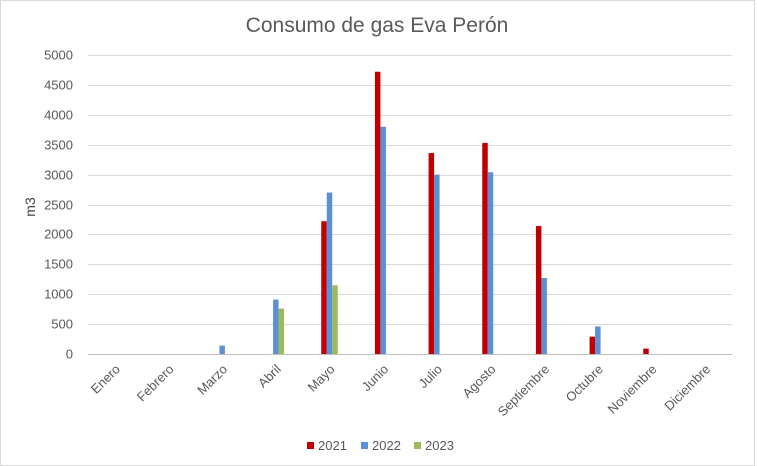 This screenshot has width=757, height=466. I want to click on y-axis-label: m3, so click(30, 207).